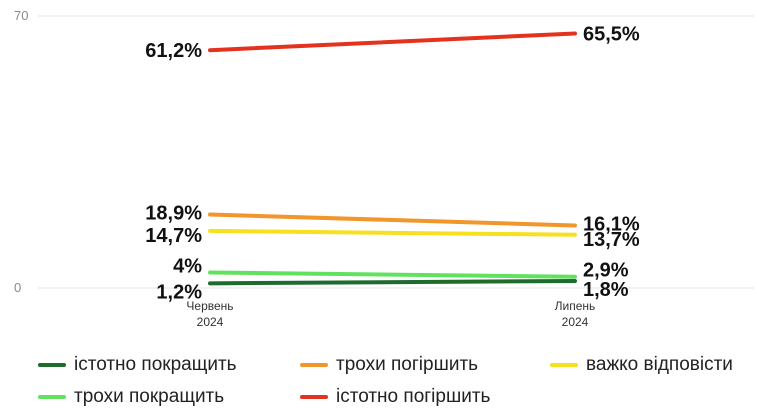 The height and width of the screenshot is (410, 758). Describe the element at coordinates (21, 15) in the screenshot. I see `y-tick-label: 70` at that location.